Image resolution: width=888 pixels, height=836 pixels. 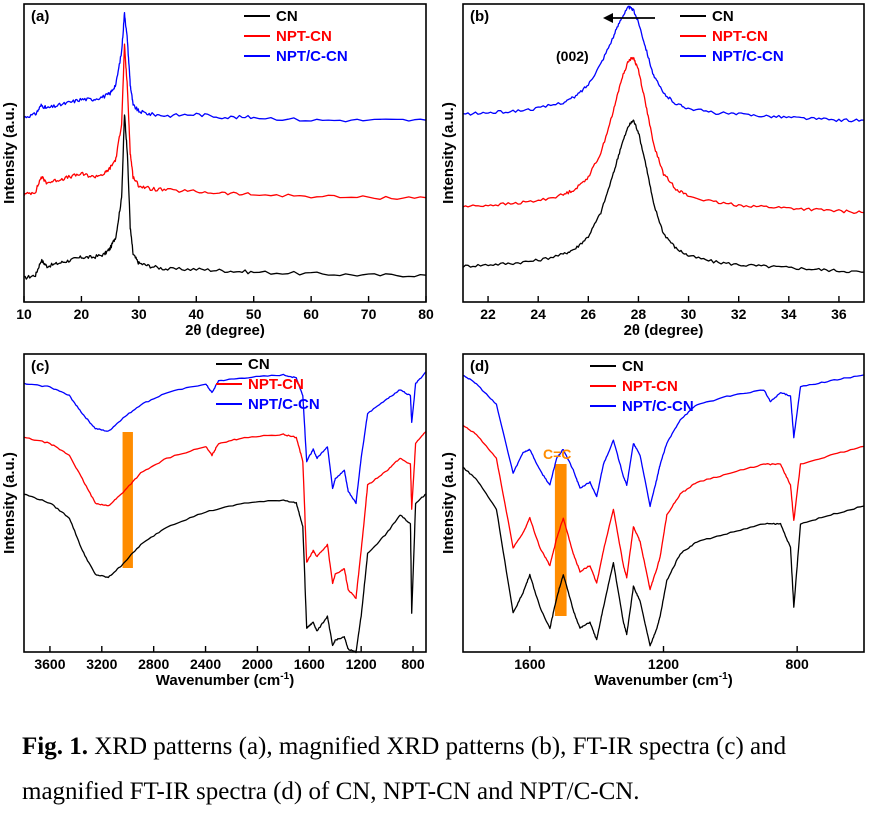 What do you see at coordinates (479, 366) in the screenshot?
I see `panel-tag: (d)` at bounding box center [479, 366].